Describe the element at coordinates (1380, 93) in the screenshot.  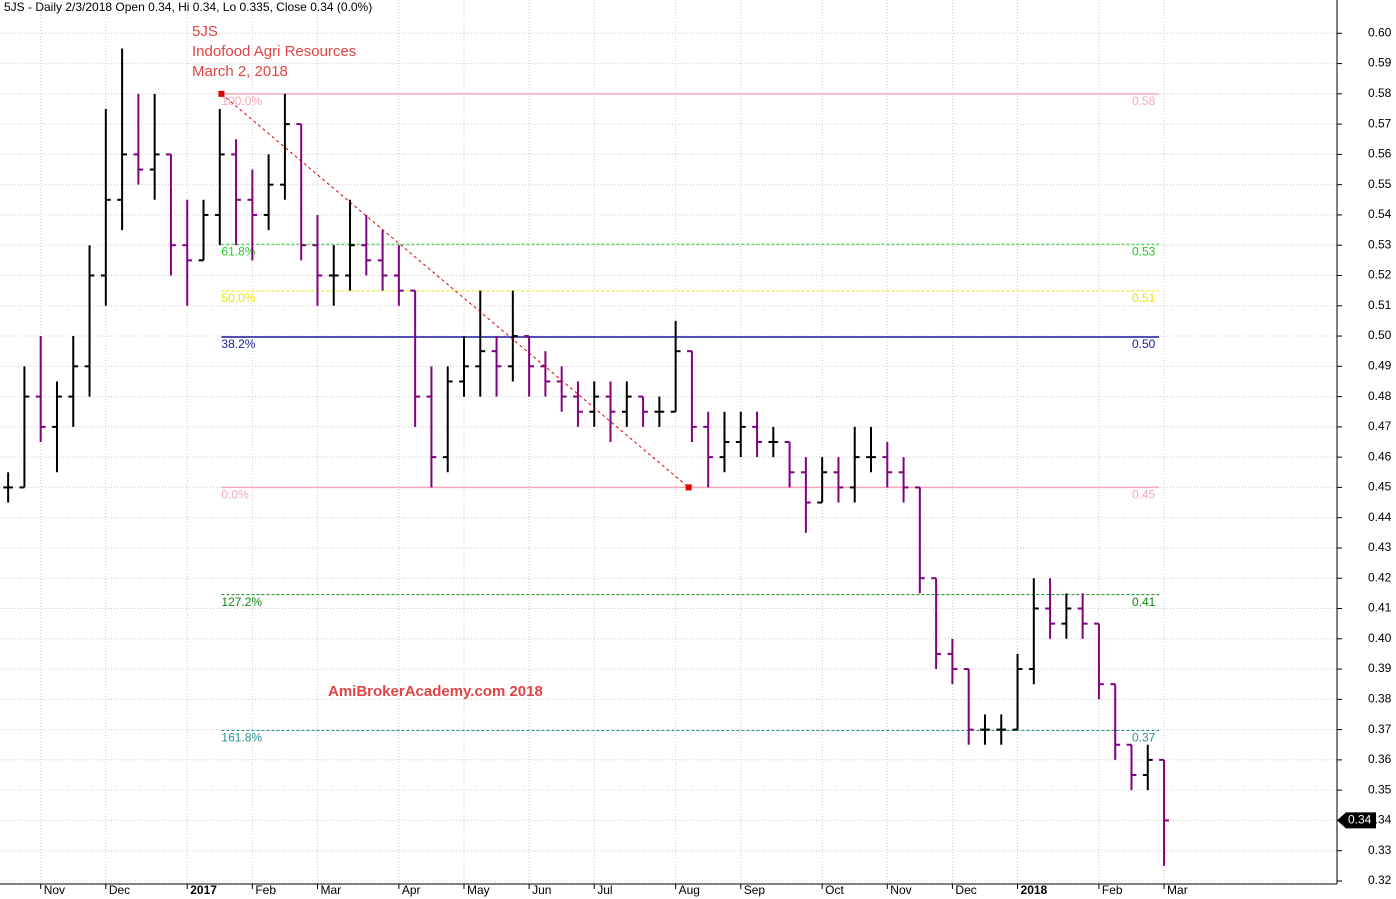
I see `y-tick-label: 0.58` at that location.